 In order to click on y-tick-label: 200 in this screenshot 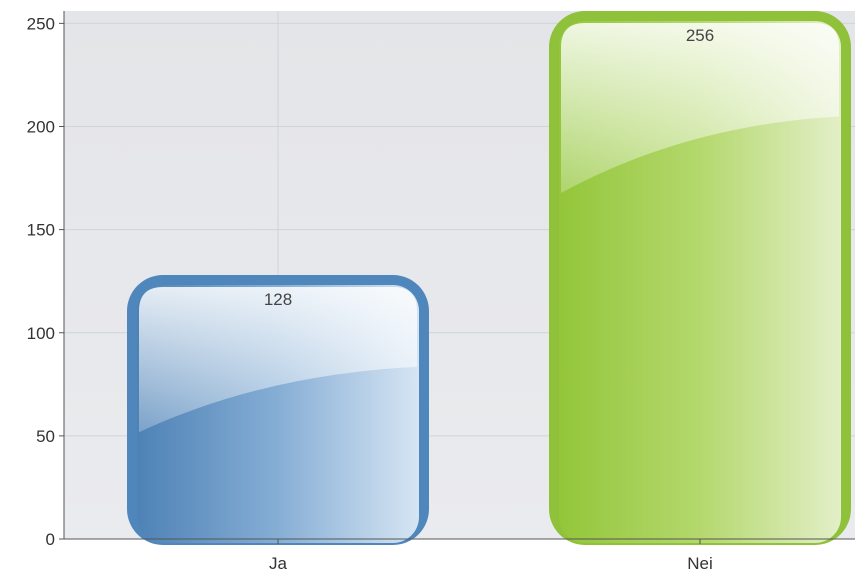, I will do `click(41, 127)`.